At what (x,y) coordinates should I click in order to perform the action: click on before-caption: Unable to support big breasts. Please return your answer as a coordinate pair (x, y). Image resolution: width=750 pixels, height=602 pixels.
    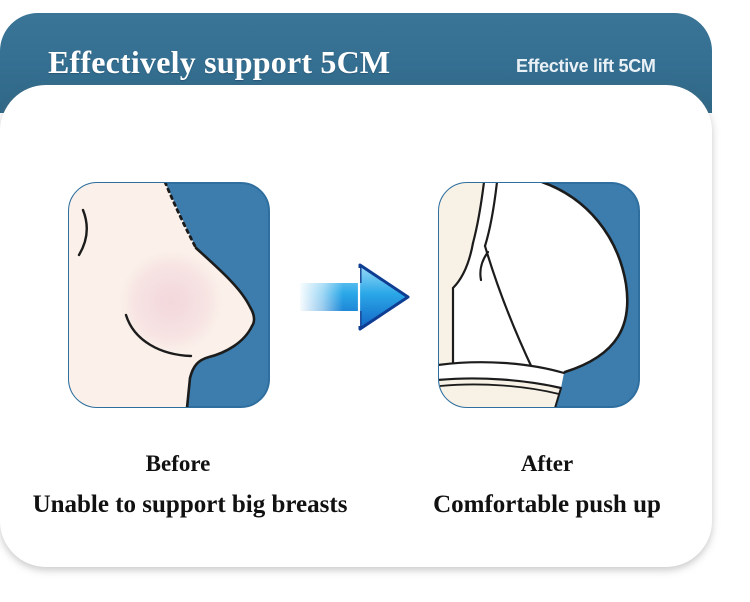
    Looking at the image, I should click on (190, 504).